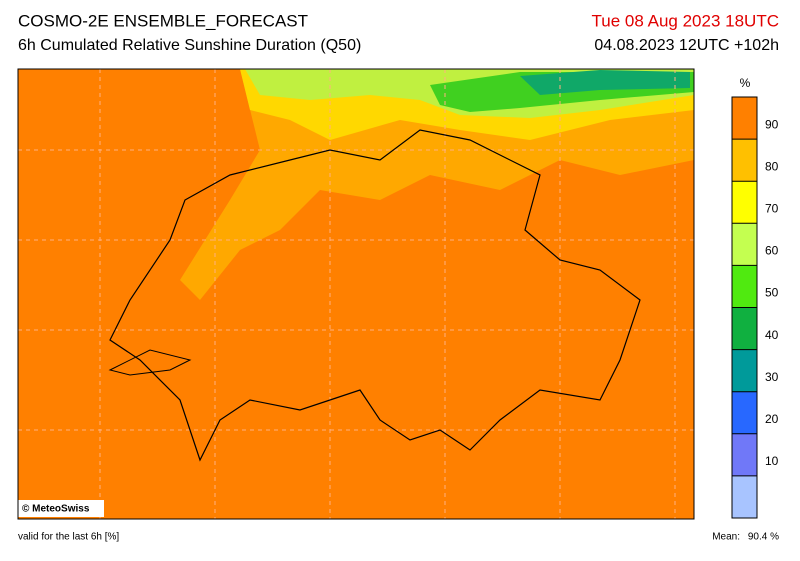  I want to click on colorbar-tick-label: 10, so click(772, 461).